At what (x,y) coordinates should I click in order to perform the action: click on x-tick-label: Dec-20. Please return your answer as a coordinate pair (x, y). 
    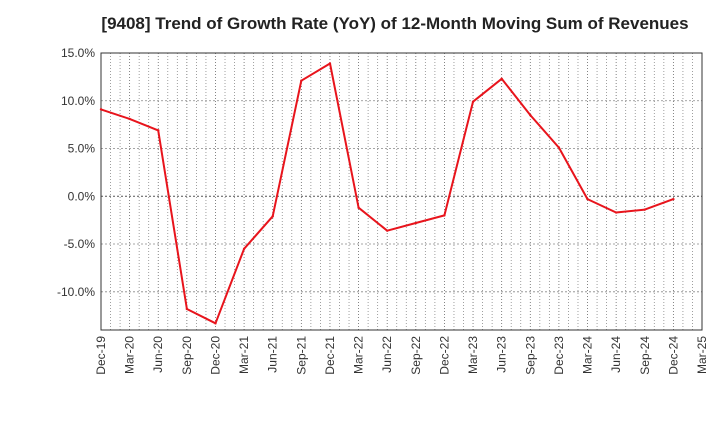
    Looking at the image, I should click on (215, 355).